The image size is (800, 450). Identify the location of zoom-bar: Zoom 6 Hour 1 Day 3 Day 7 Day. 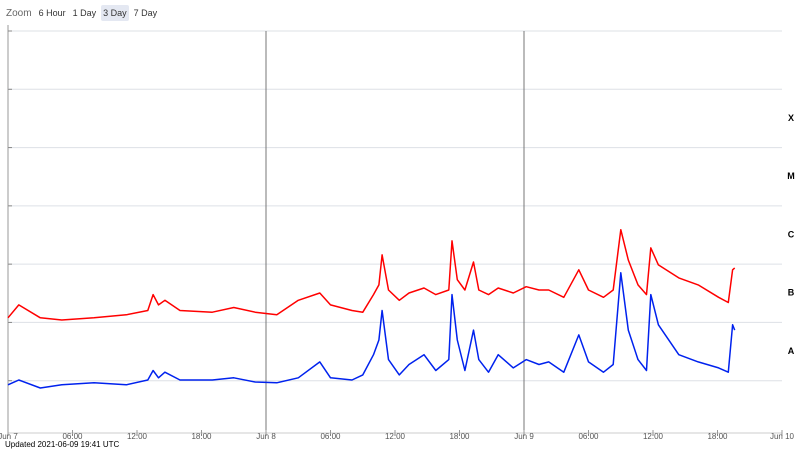
(82, 13).